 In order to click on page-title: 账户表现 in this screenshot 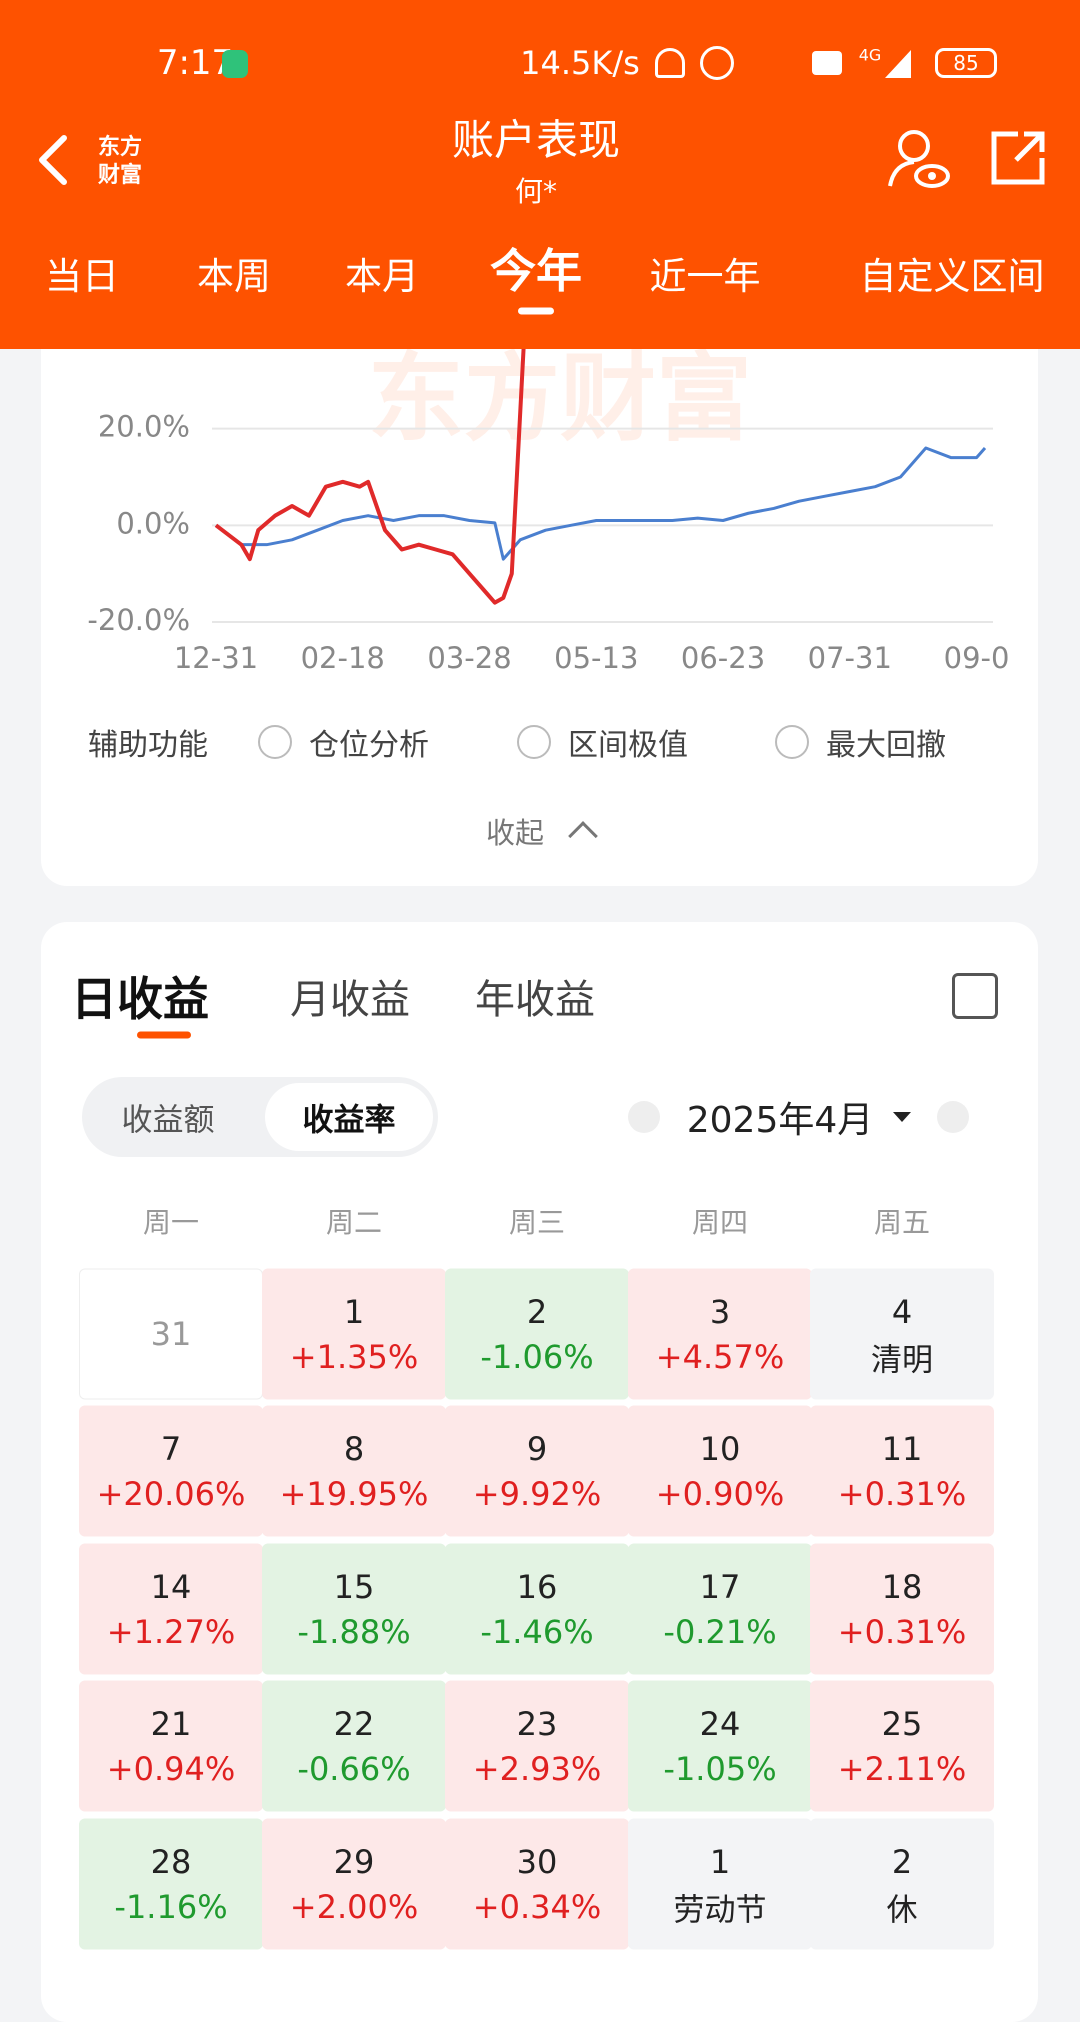, I will do `click(536, 140)`.